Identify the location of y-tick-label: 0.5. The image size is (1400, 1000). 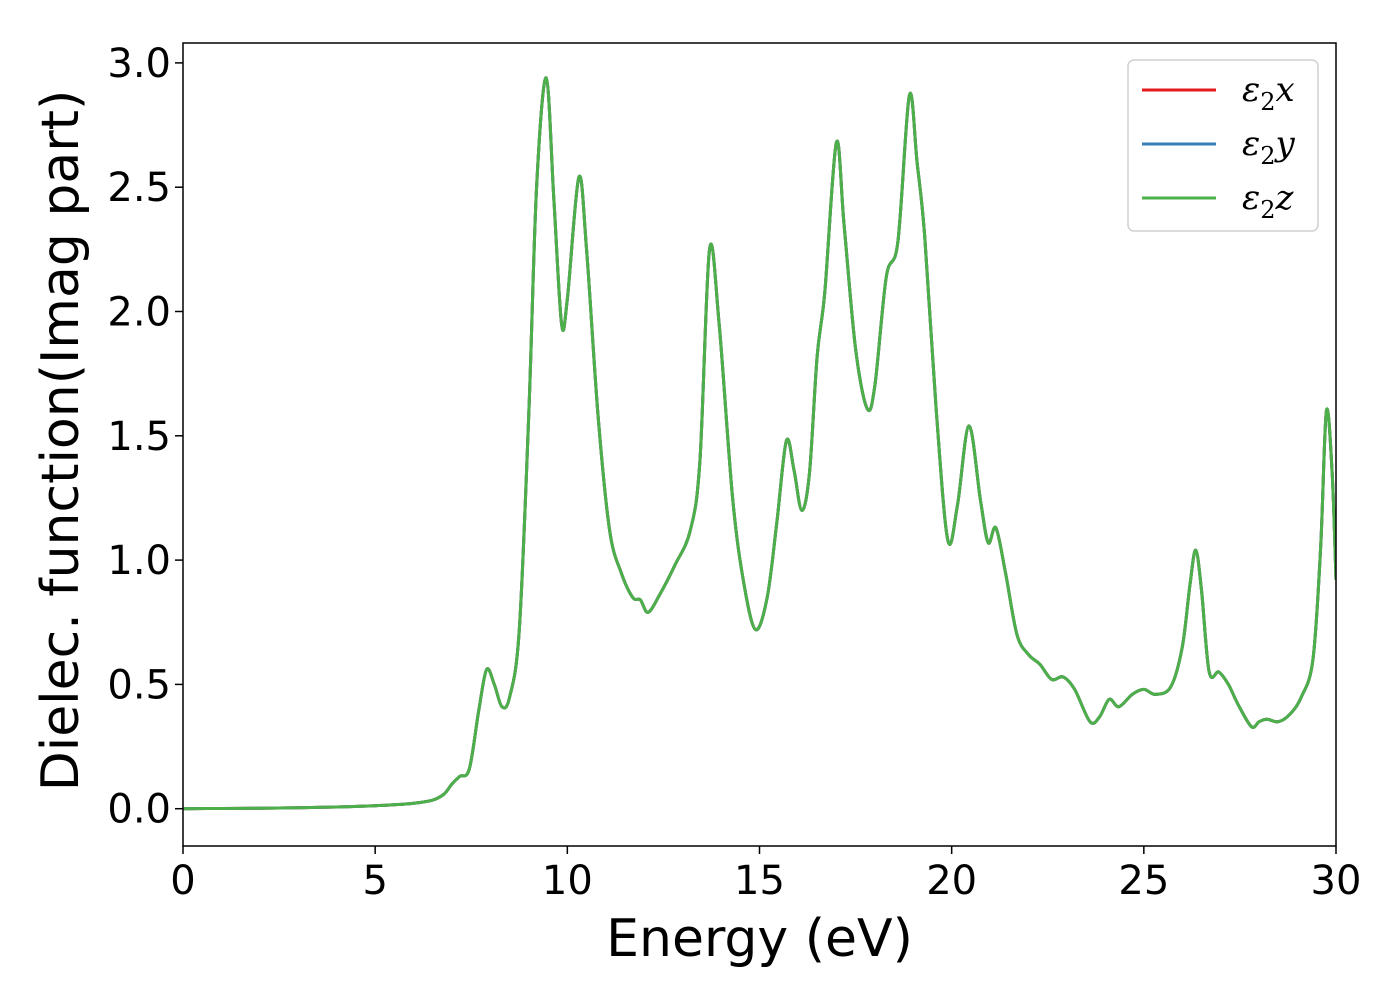
(139, 685).